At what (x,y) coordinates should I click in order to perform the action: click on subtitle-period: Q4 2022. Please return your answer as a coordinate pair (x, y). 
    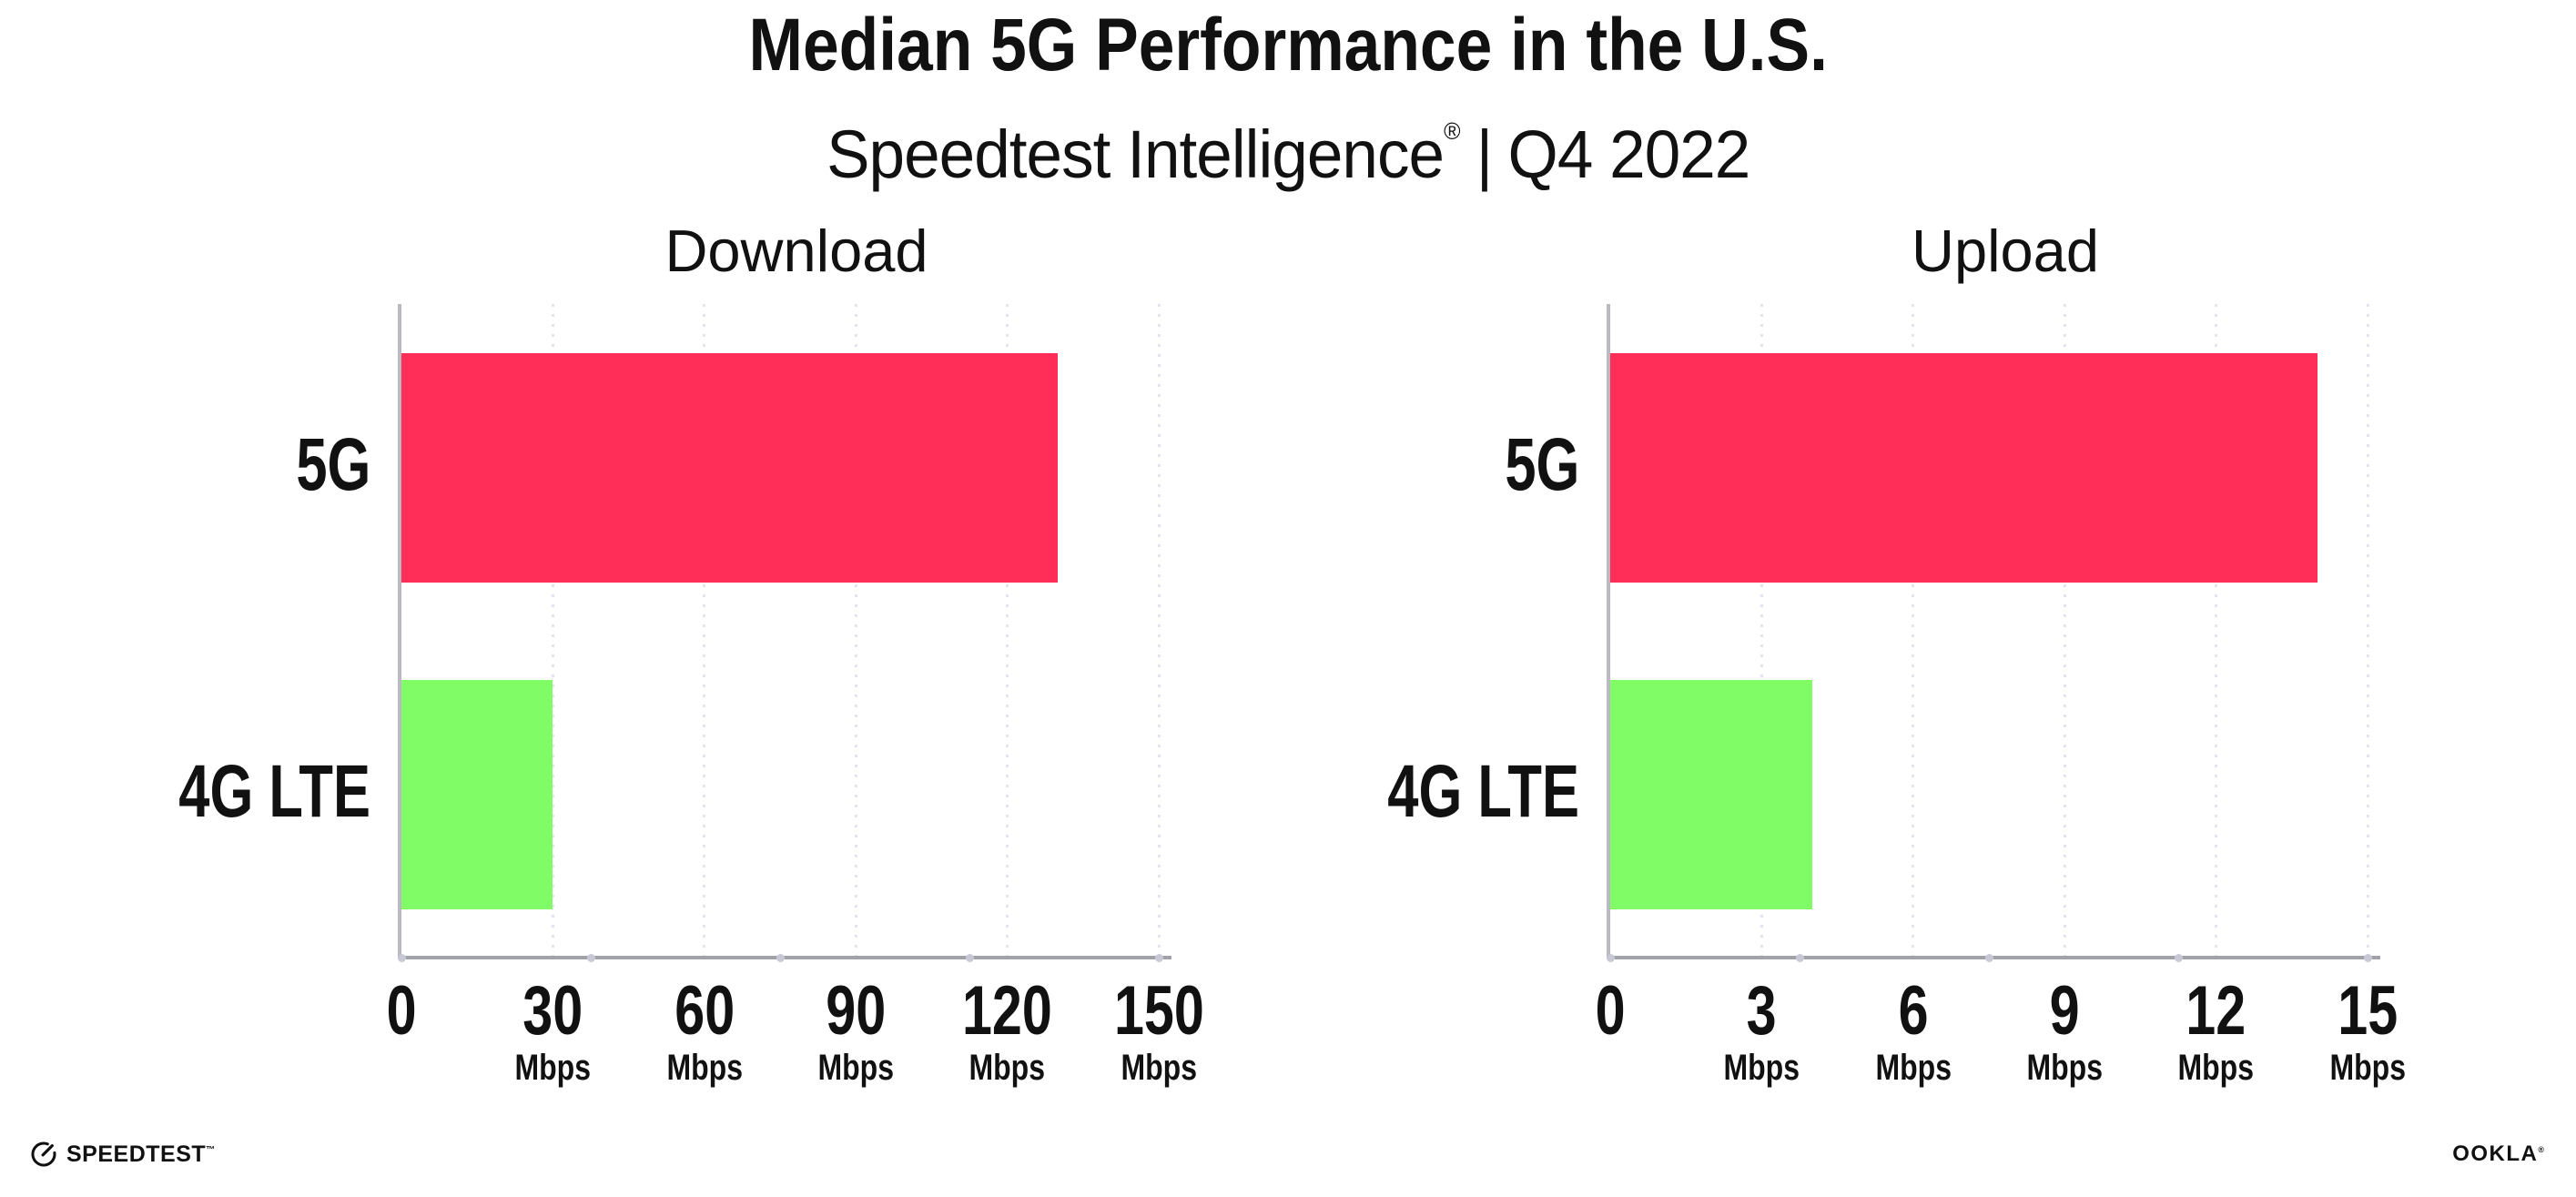
    Looking at the image, I should click on (1628, 155).